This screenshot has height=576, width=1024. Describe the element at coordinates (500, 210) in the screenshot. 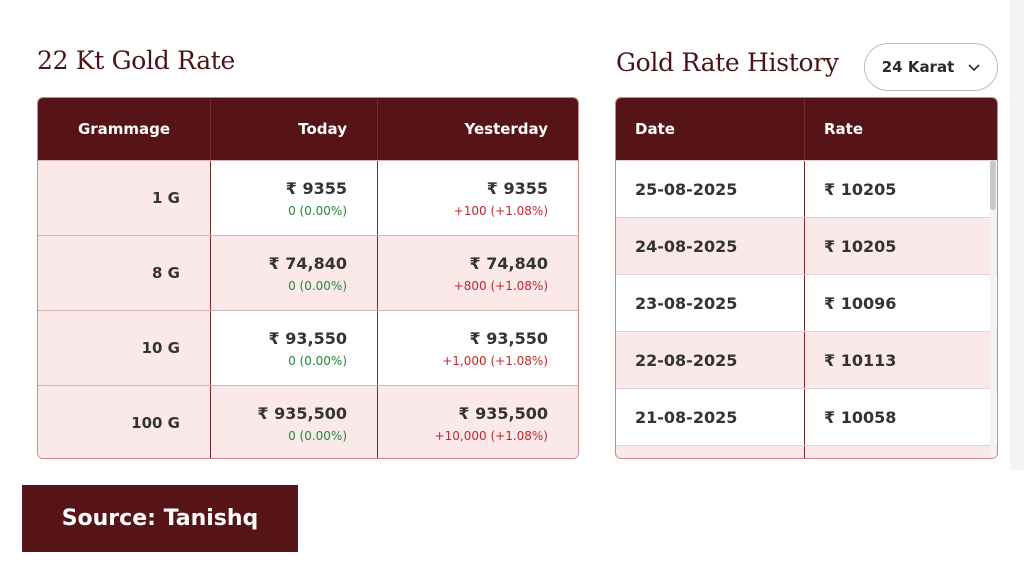

I see `yesterday-change: +100 (+1.08%)` at that location.